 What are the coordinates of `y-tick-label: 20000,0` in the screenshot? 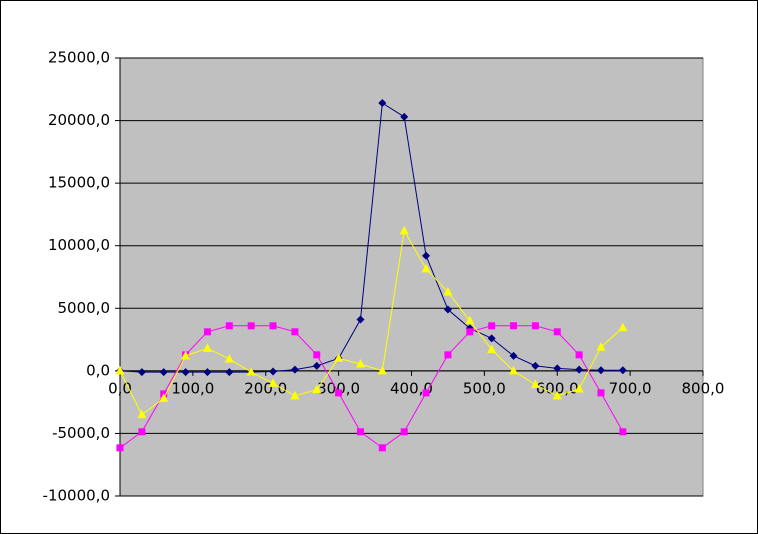 It's located at (79, 120).